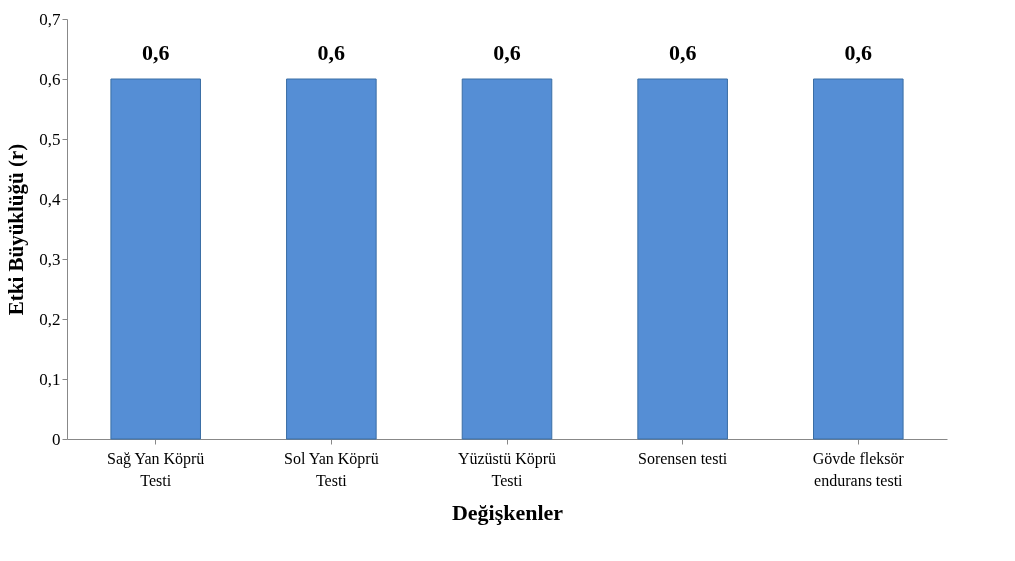  Describe the element at coordinates (156, 469) in the screenshot. I see `x-tick-label: Sağ Yan Köprü Testi` at that location.